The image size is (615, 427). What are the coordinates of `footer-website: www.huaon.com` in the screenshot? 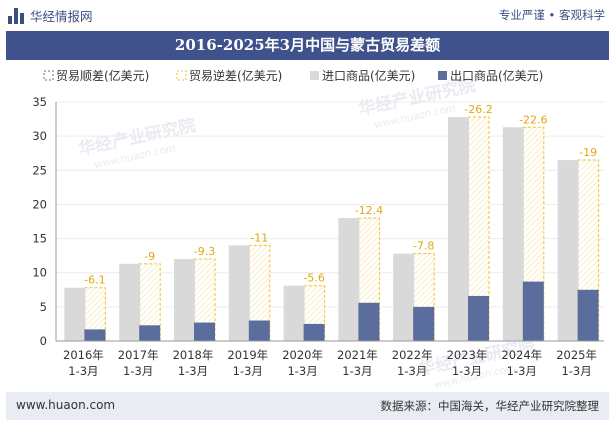 It's located at (66, 405).